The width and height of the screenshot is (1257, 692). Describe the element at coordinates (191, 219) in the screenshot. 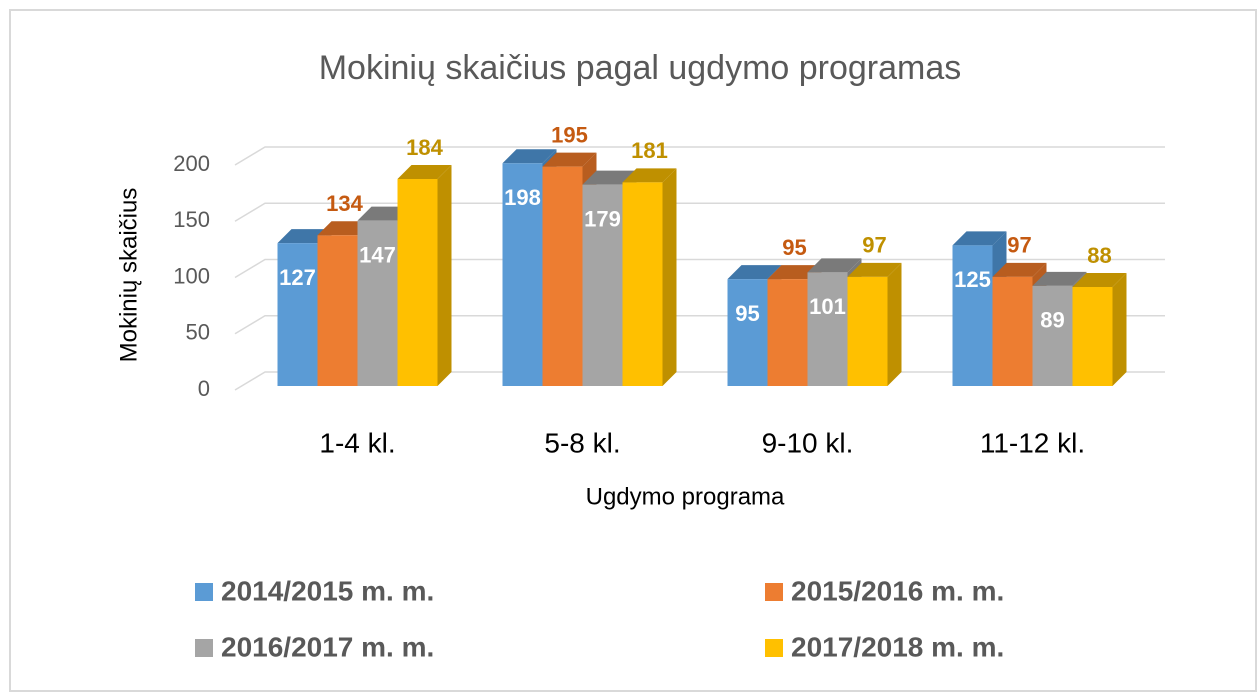

I see `y-tick-label: 150` at that location.